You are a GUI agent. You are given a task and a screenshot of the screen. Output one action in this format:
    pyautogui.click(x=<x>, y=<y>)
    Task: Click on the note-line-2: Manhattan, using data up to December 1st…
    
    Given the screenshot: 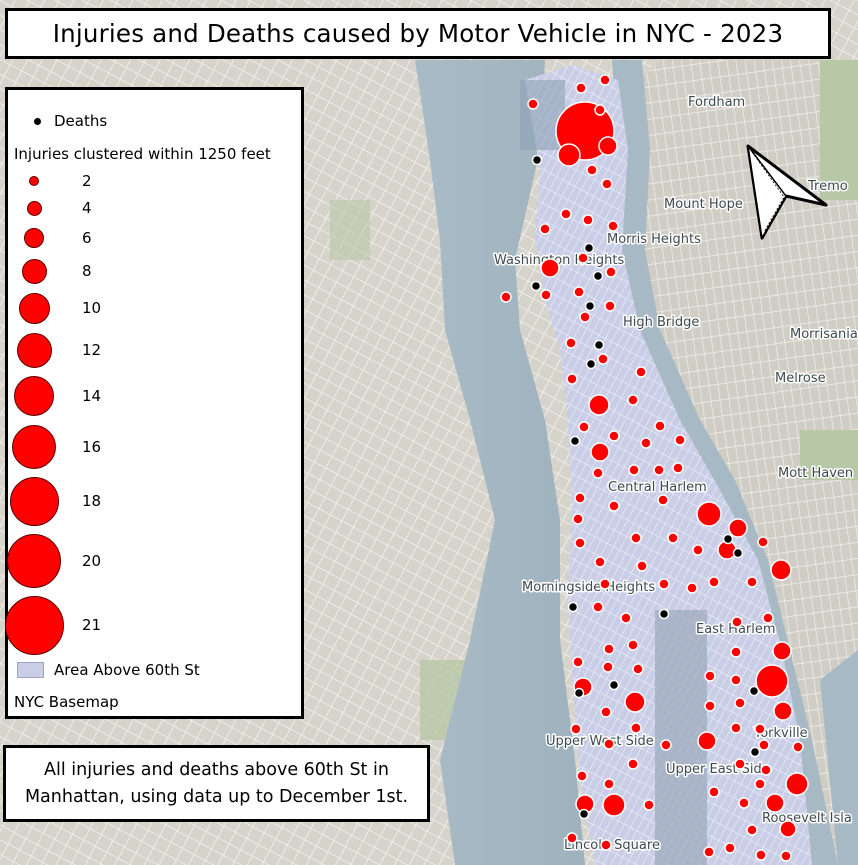 What is the action you would take?
    pyautogui.click(x=216, y=796)
    